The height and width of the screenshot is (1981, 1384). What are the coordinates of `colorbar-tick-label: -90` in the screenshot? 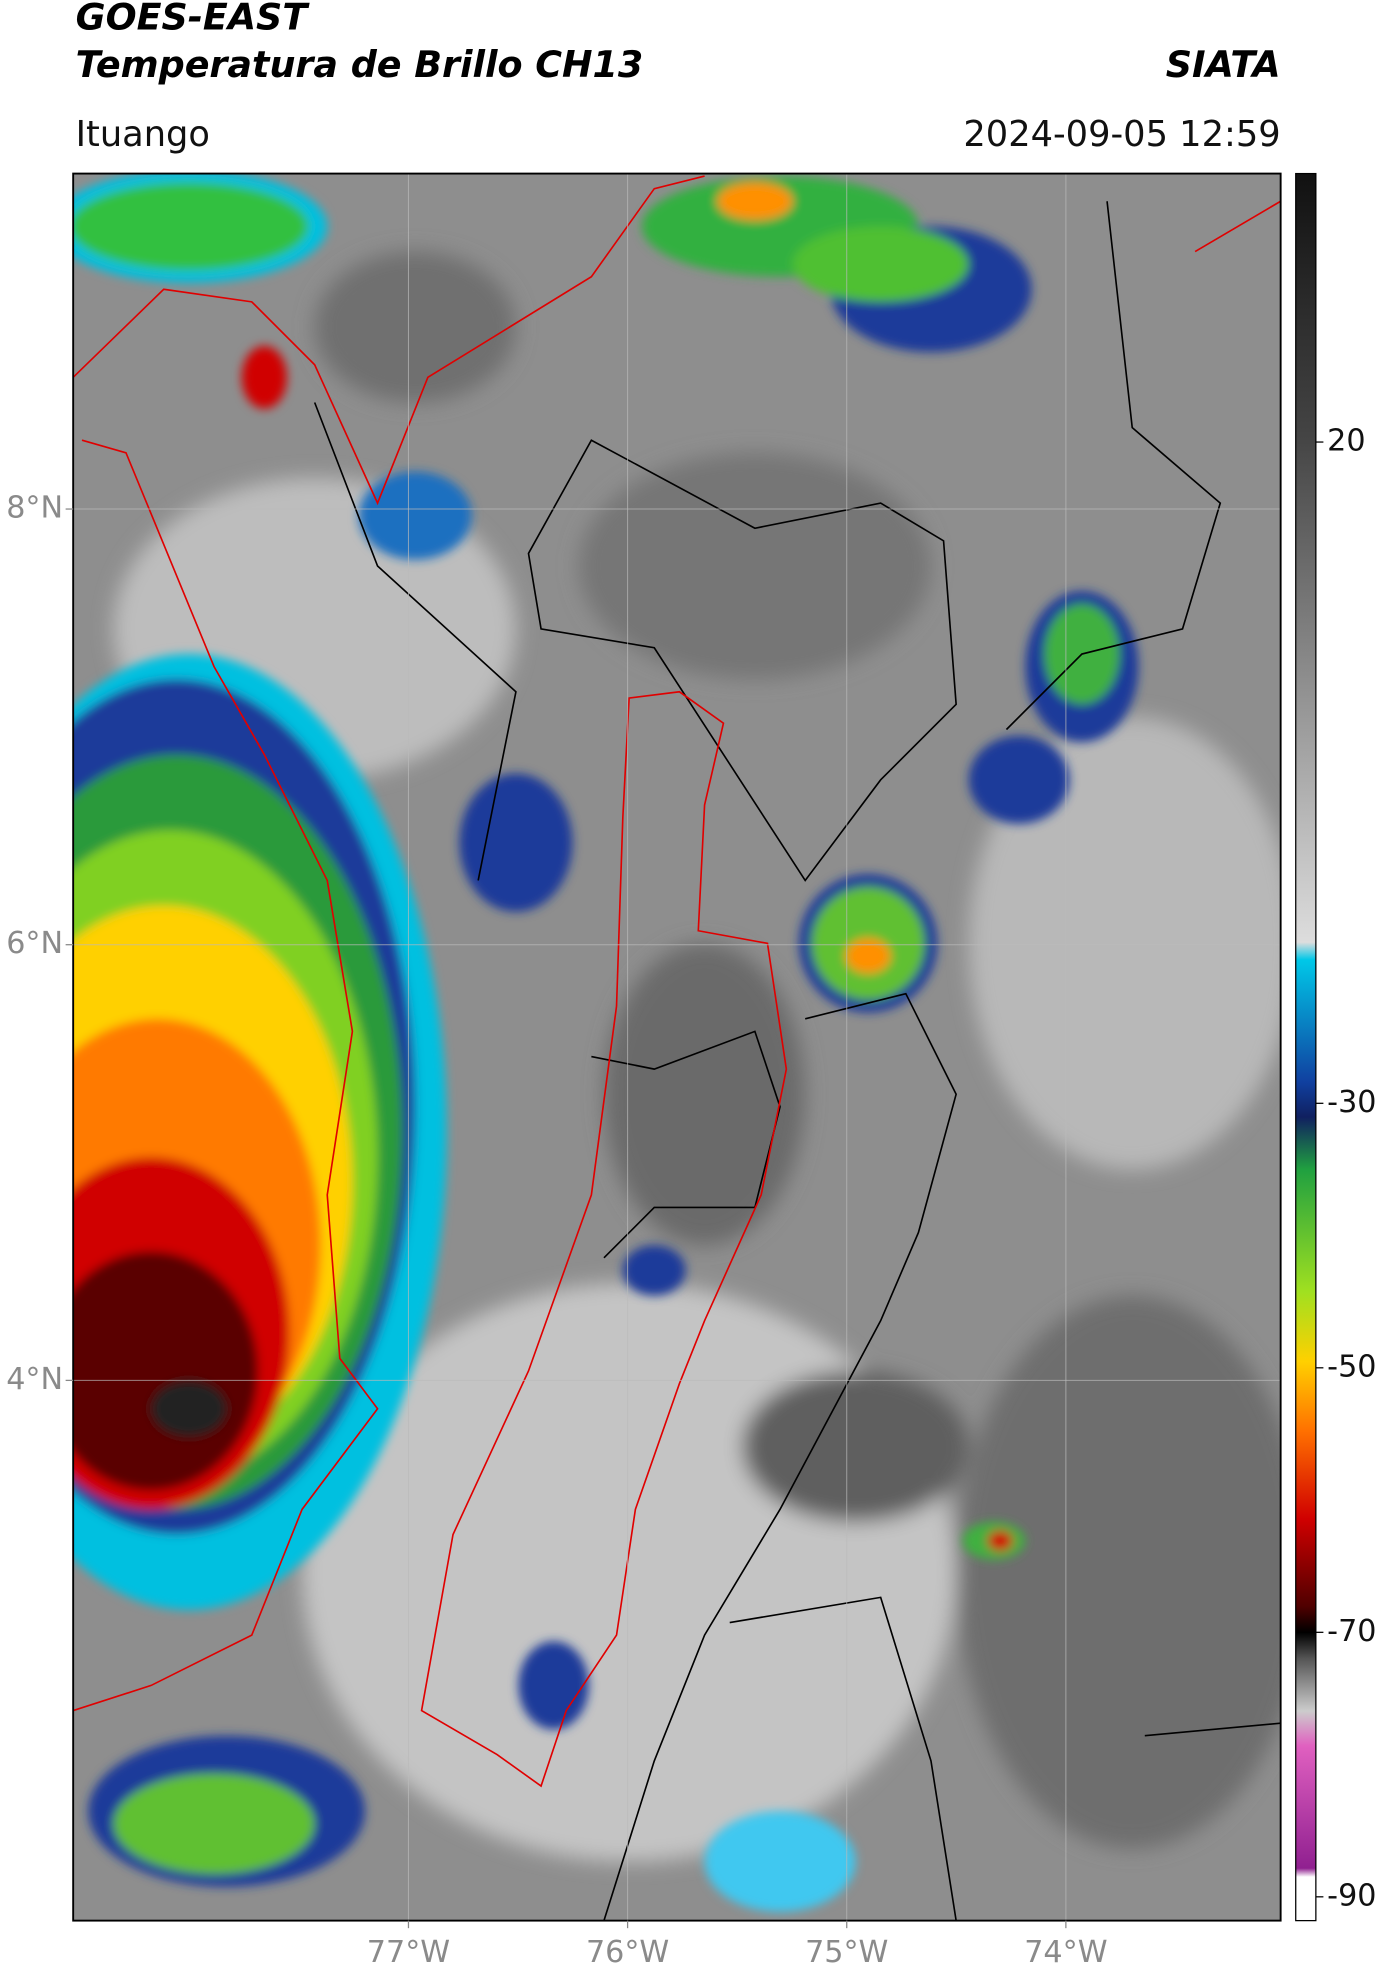 It's located at (1351, 1895).